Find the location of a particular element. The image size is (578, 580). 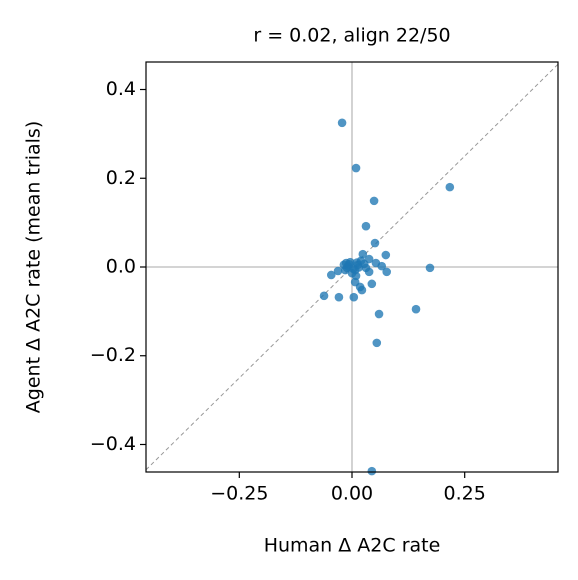

chart-title: r = 0.02, align 22/50 is located at coordinates (351, 36).